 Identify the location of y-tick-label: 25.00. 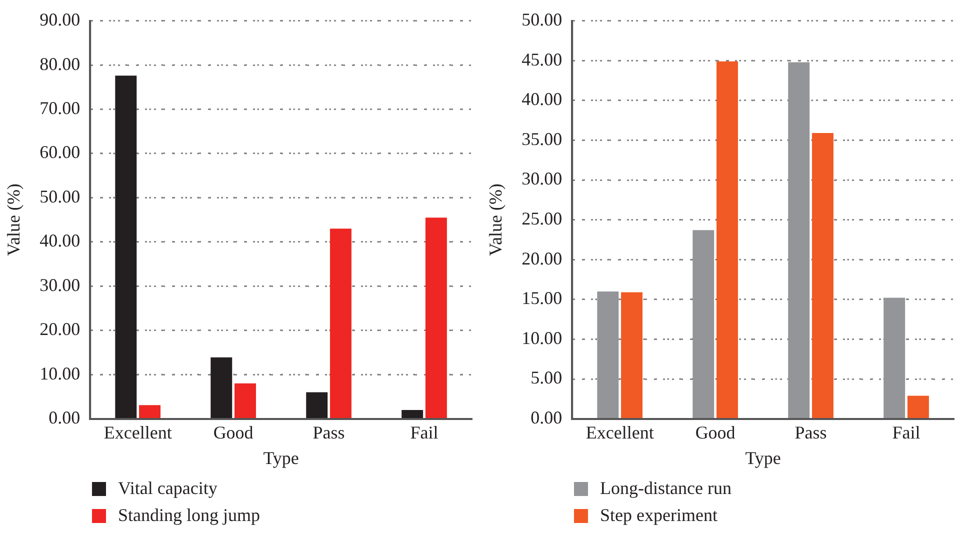
(542, 218).